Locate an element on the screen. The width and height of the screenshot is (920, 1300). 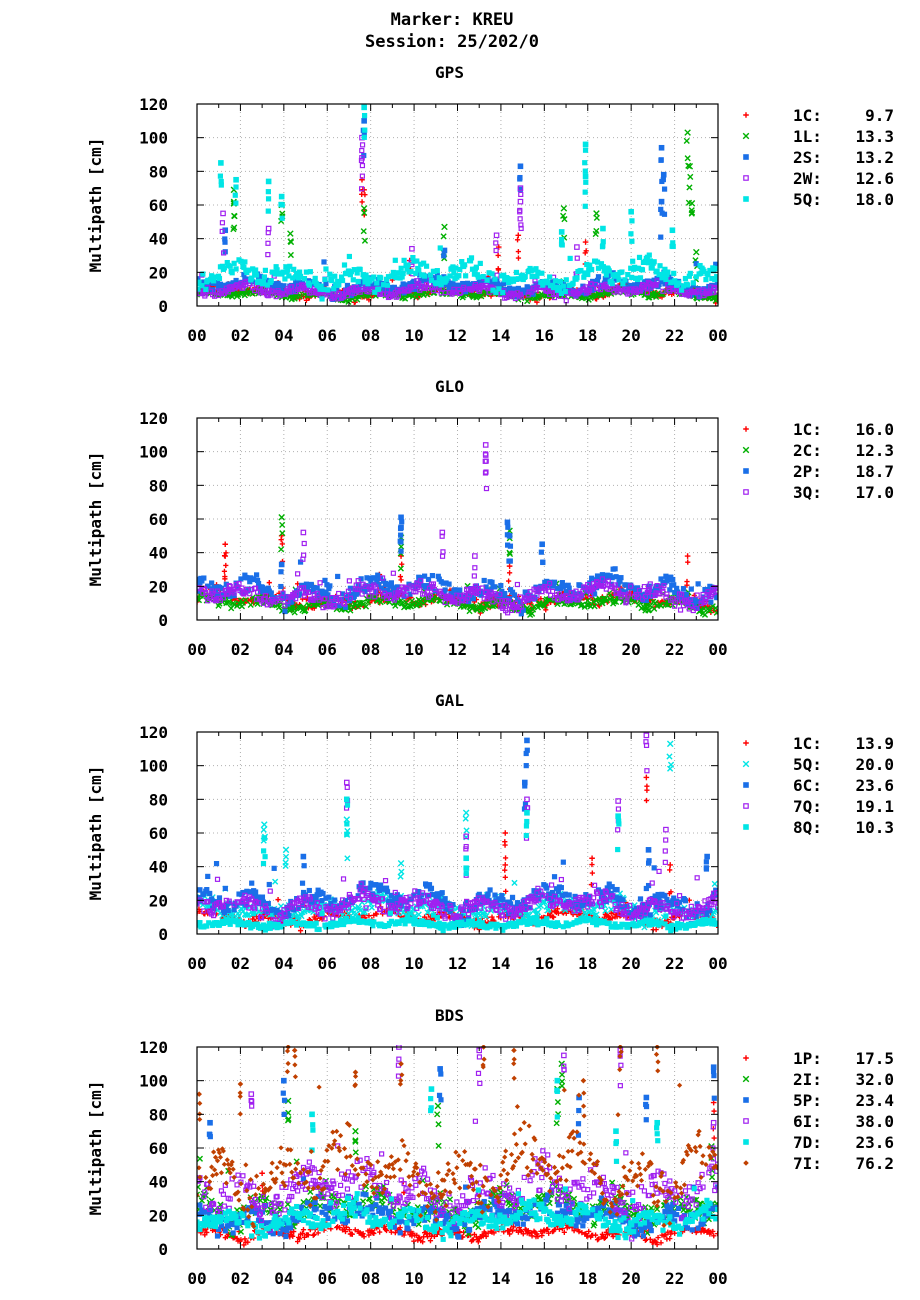
y-tick-label: 80 is located at coordinates (158, 485).